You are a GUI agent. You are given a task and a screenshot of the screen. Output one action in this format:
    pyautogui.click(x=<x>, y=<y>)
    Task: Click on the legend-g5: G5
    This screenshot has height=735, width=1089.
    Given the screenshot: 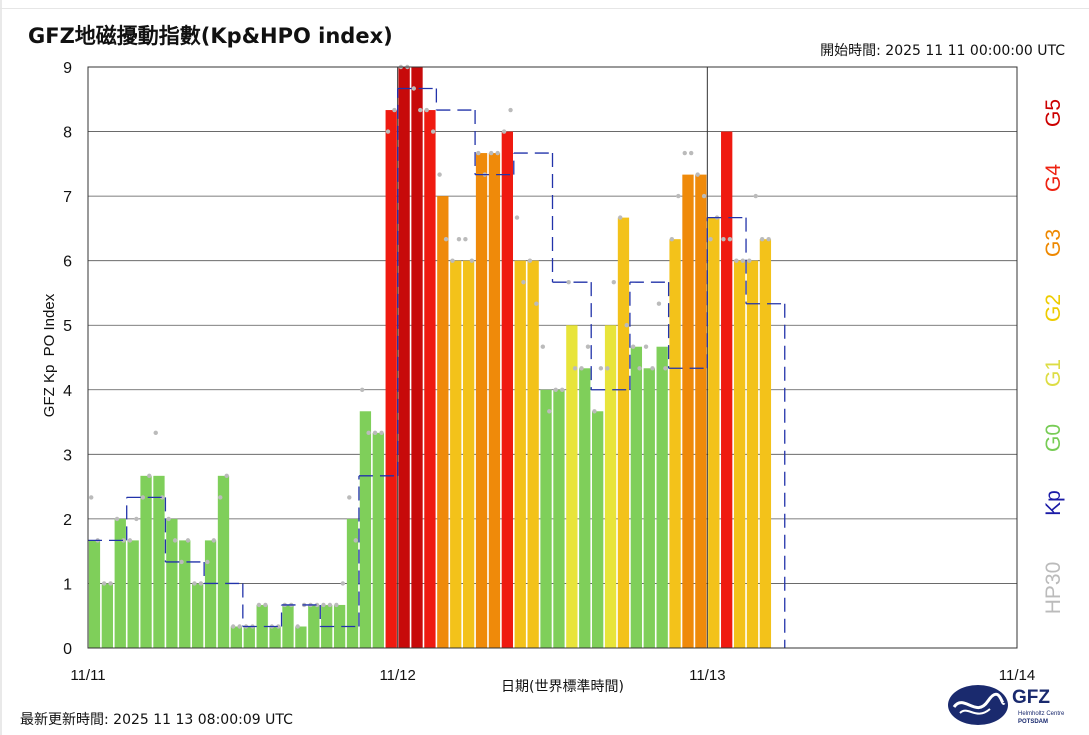 What is the action you would take?
    pyautogui.click(x=1053, y=113)
    